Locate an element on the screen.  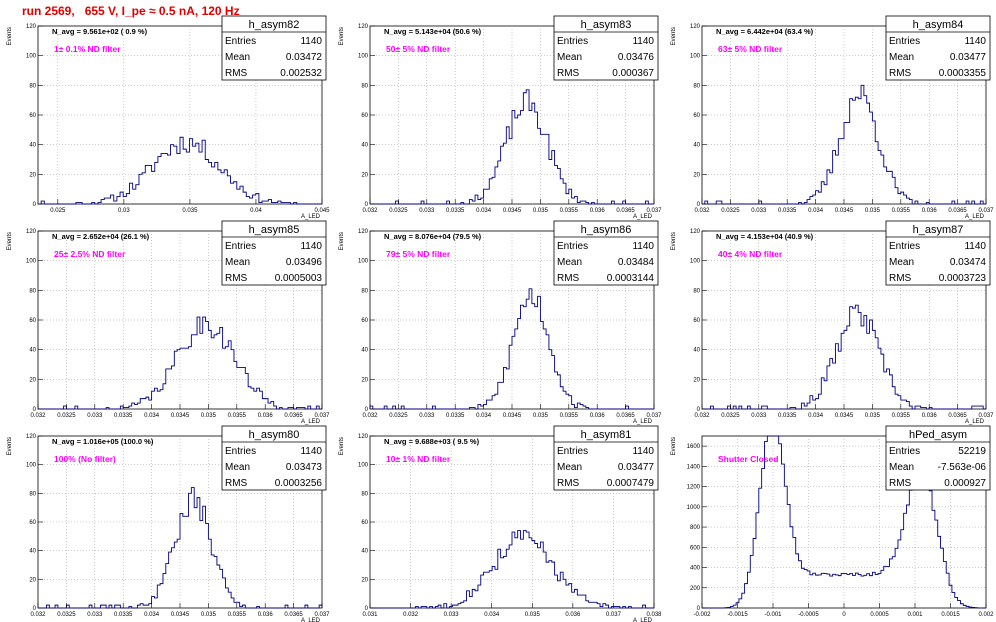
stats-value: 0.0003256 is located at coordinates (299, 483).